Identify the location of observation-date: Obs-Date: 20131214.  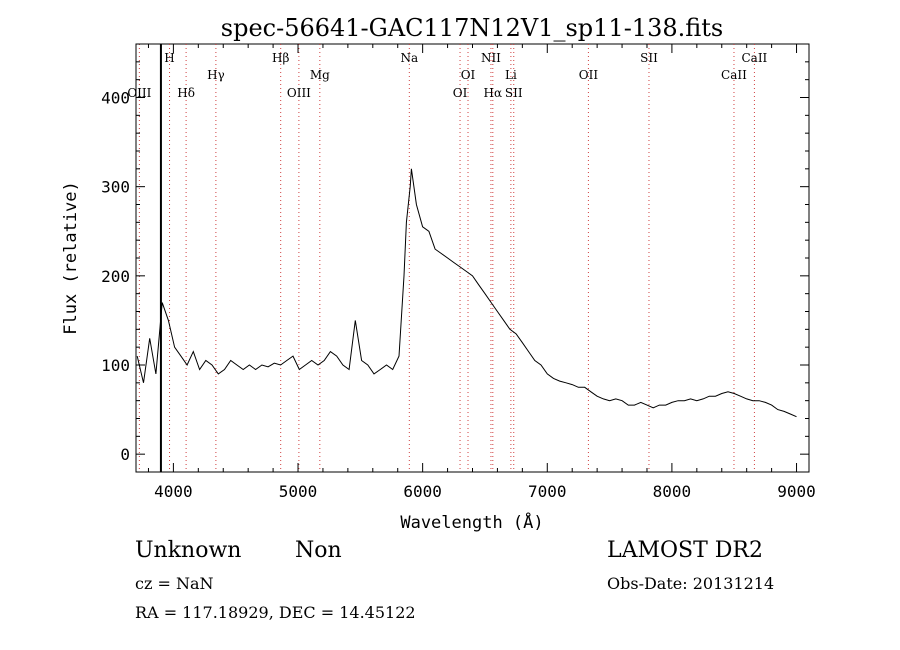
(691, 583).